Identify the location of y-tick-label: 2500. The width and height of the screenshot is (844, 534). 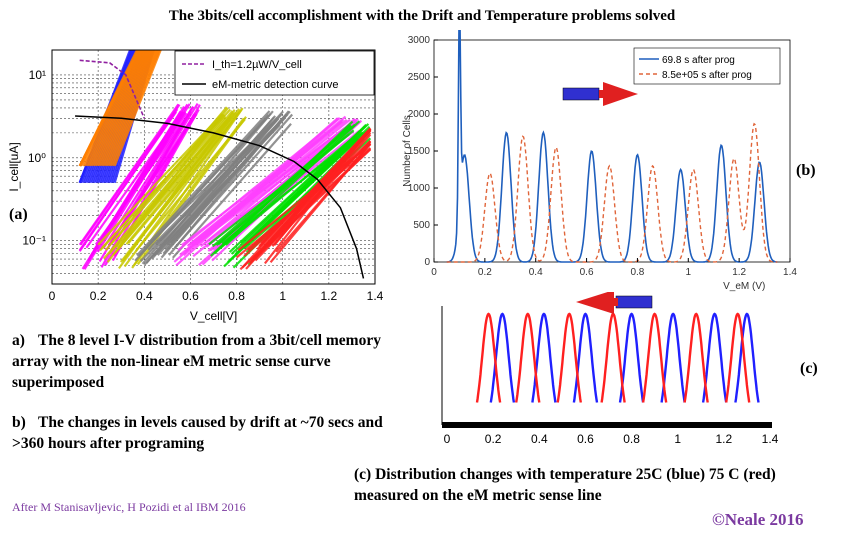
(419, 77).